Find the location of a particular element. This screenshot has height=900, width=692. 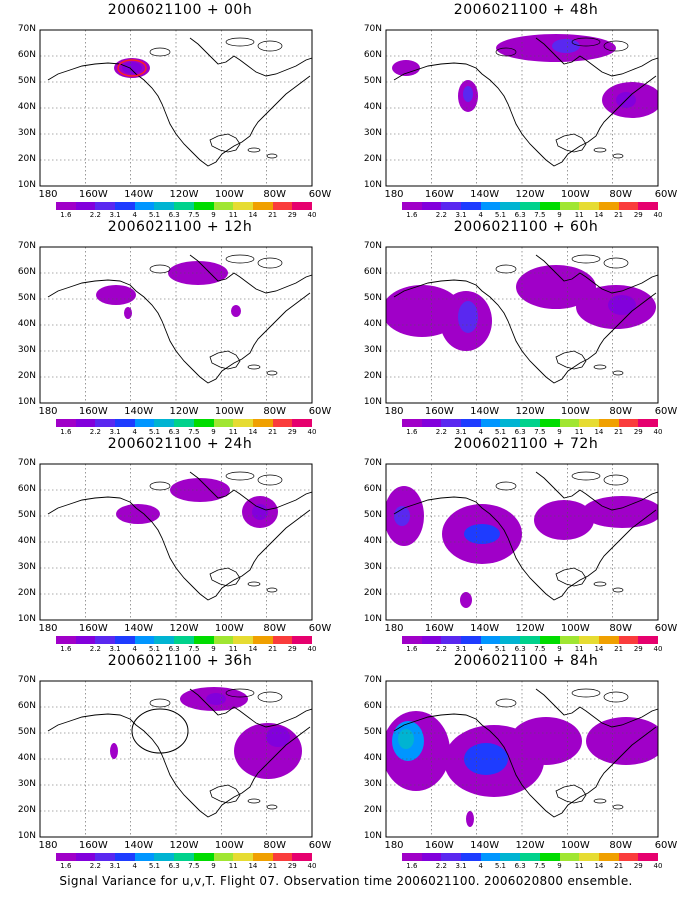

map-area is located at coordinates (522, 542).